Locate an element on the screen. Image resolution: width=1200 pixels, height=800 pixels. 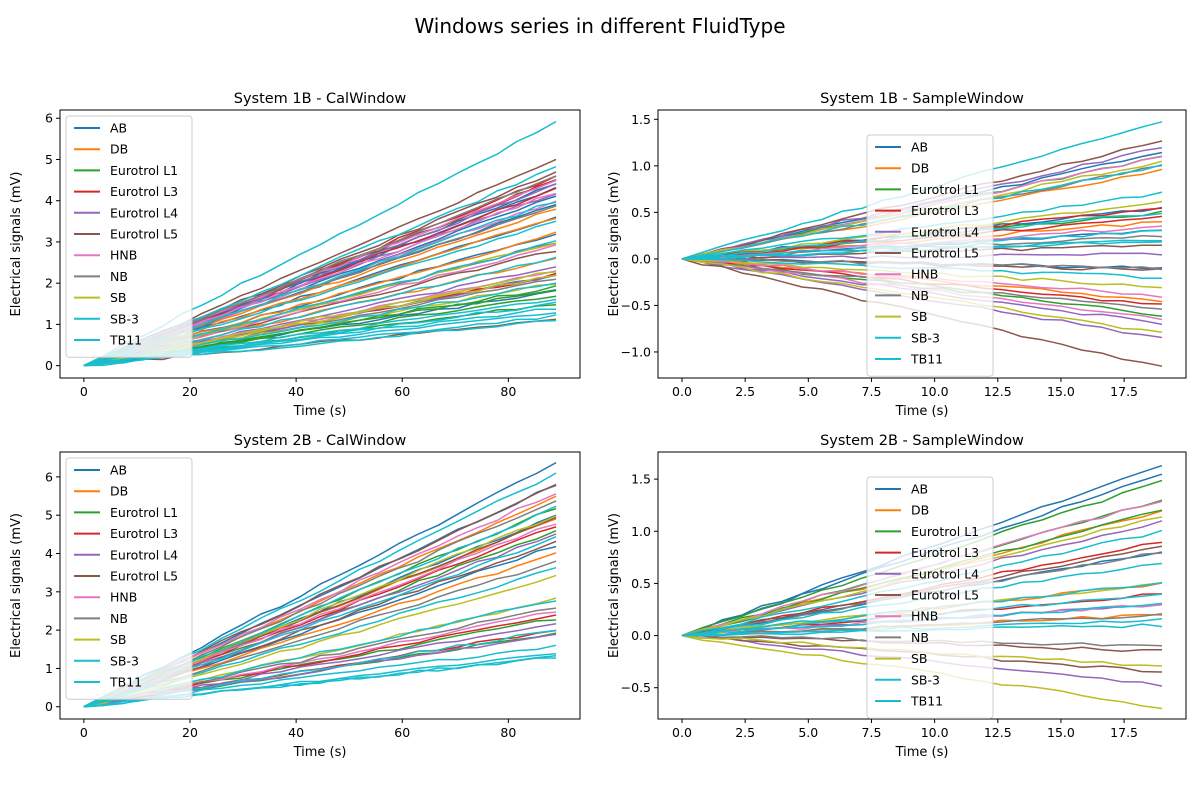
x-tick-label: 2.5 is located at coordinates (745, 391).